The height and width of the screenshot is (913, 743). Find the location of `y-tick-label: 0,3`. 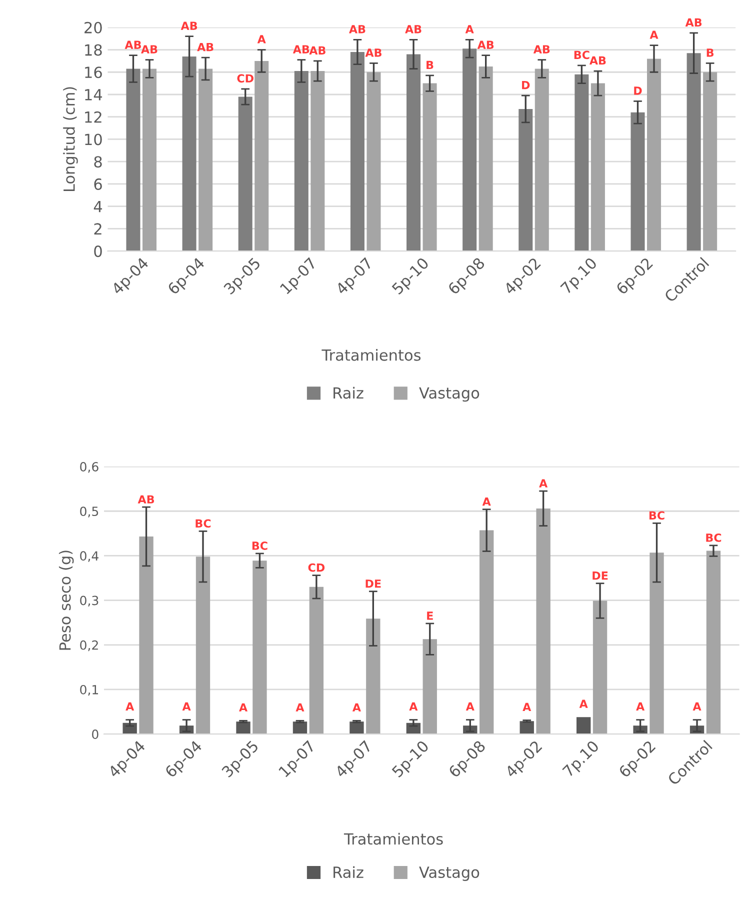

y-tick-label: 0,3 is located at coordinates (89, 601).